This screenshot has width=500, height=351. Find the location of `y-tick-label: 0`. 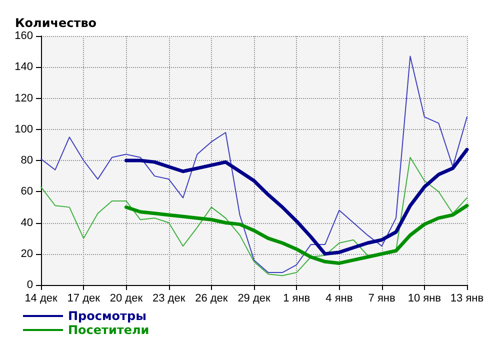

y-tick-label: 0 is located at coordinates (29, 285).